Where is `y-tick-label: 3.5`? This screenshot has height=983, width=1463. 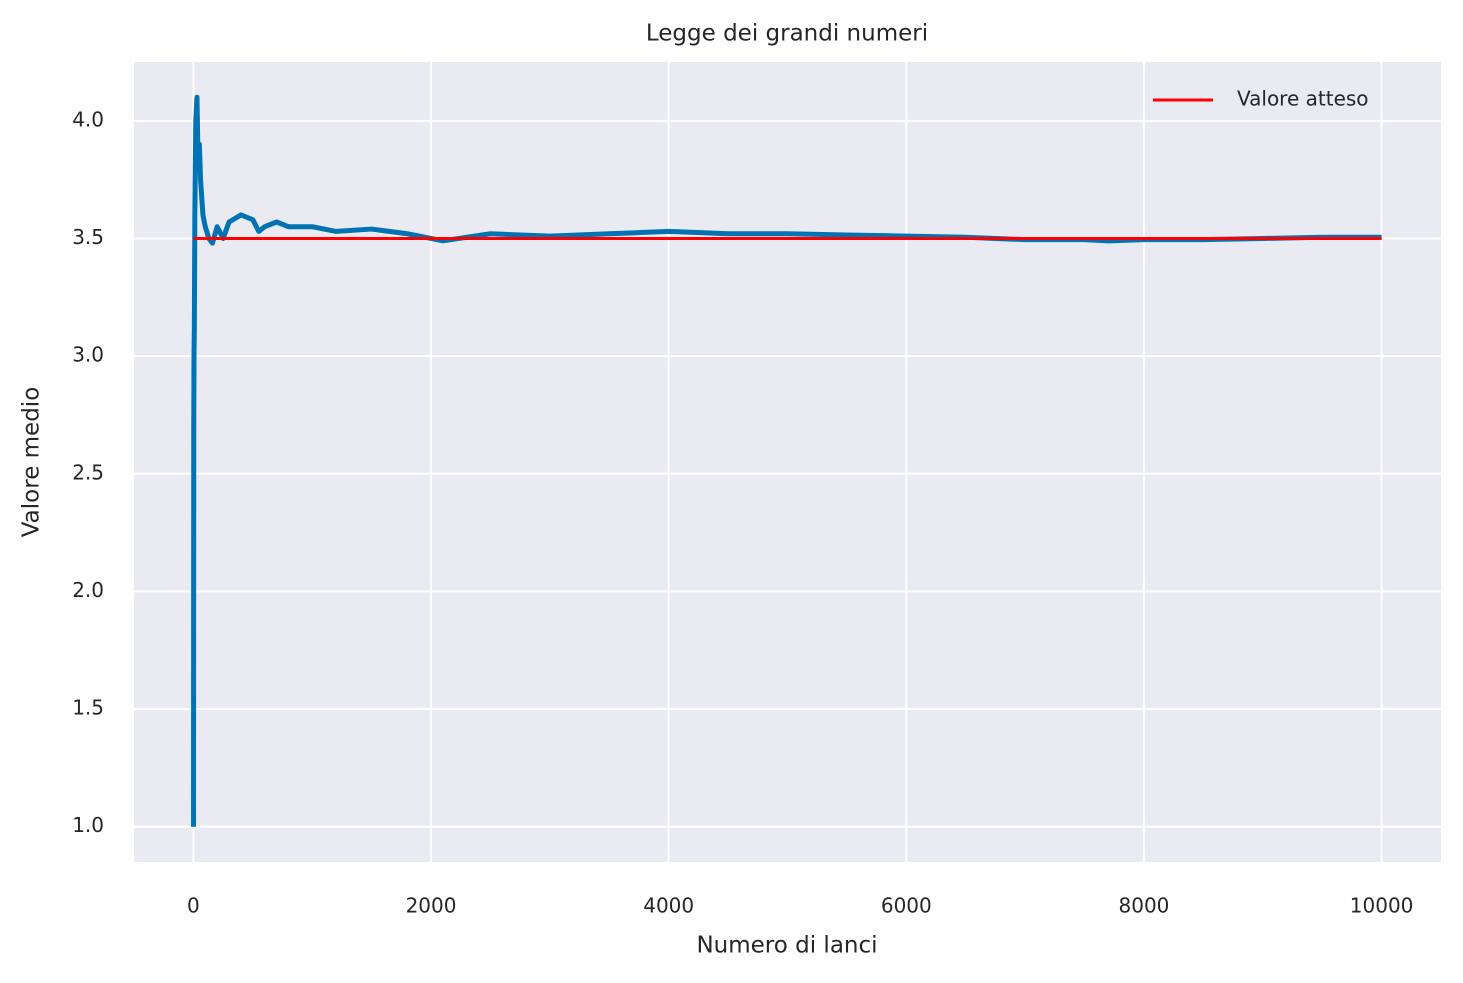
y-tick-label: 3.5 is located at coordinates (88, 237).